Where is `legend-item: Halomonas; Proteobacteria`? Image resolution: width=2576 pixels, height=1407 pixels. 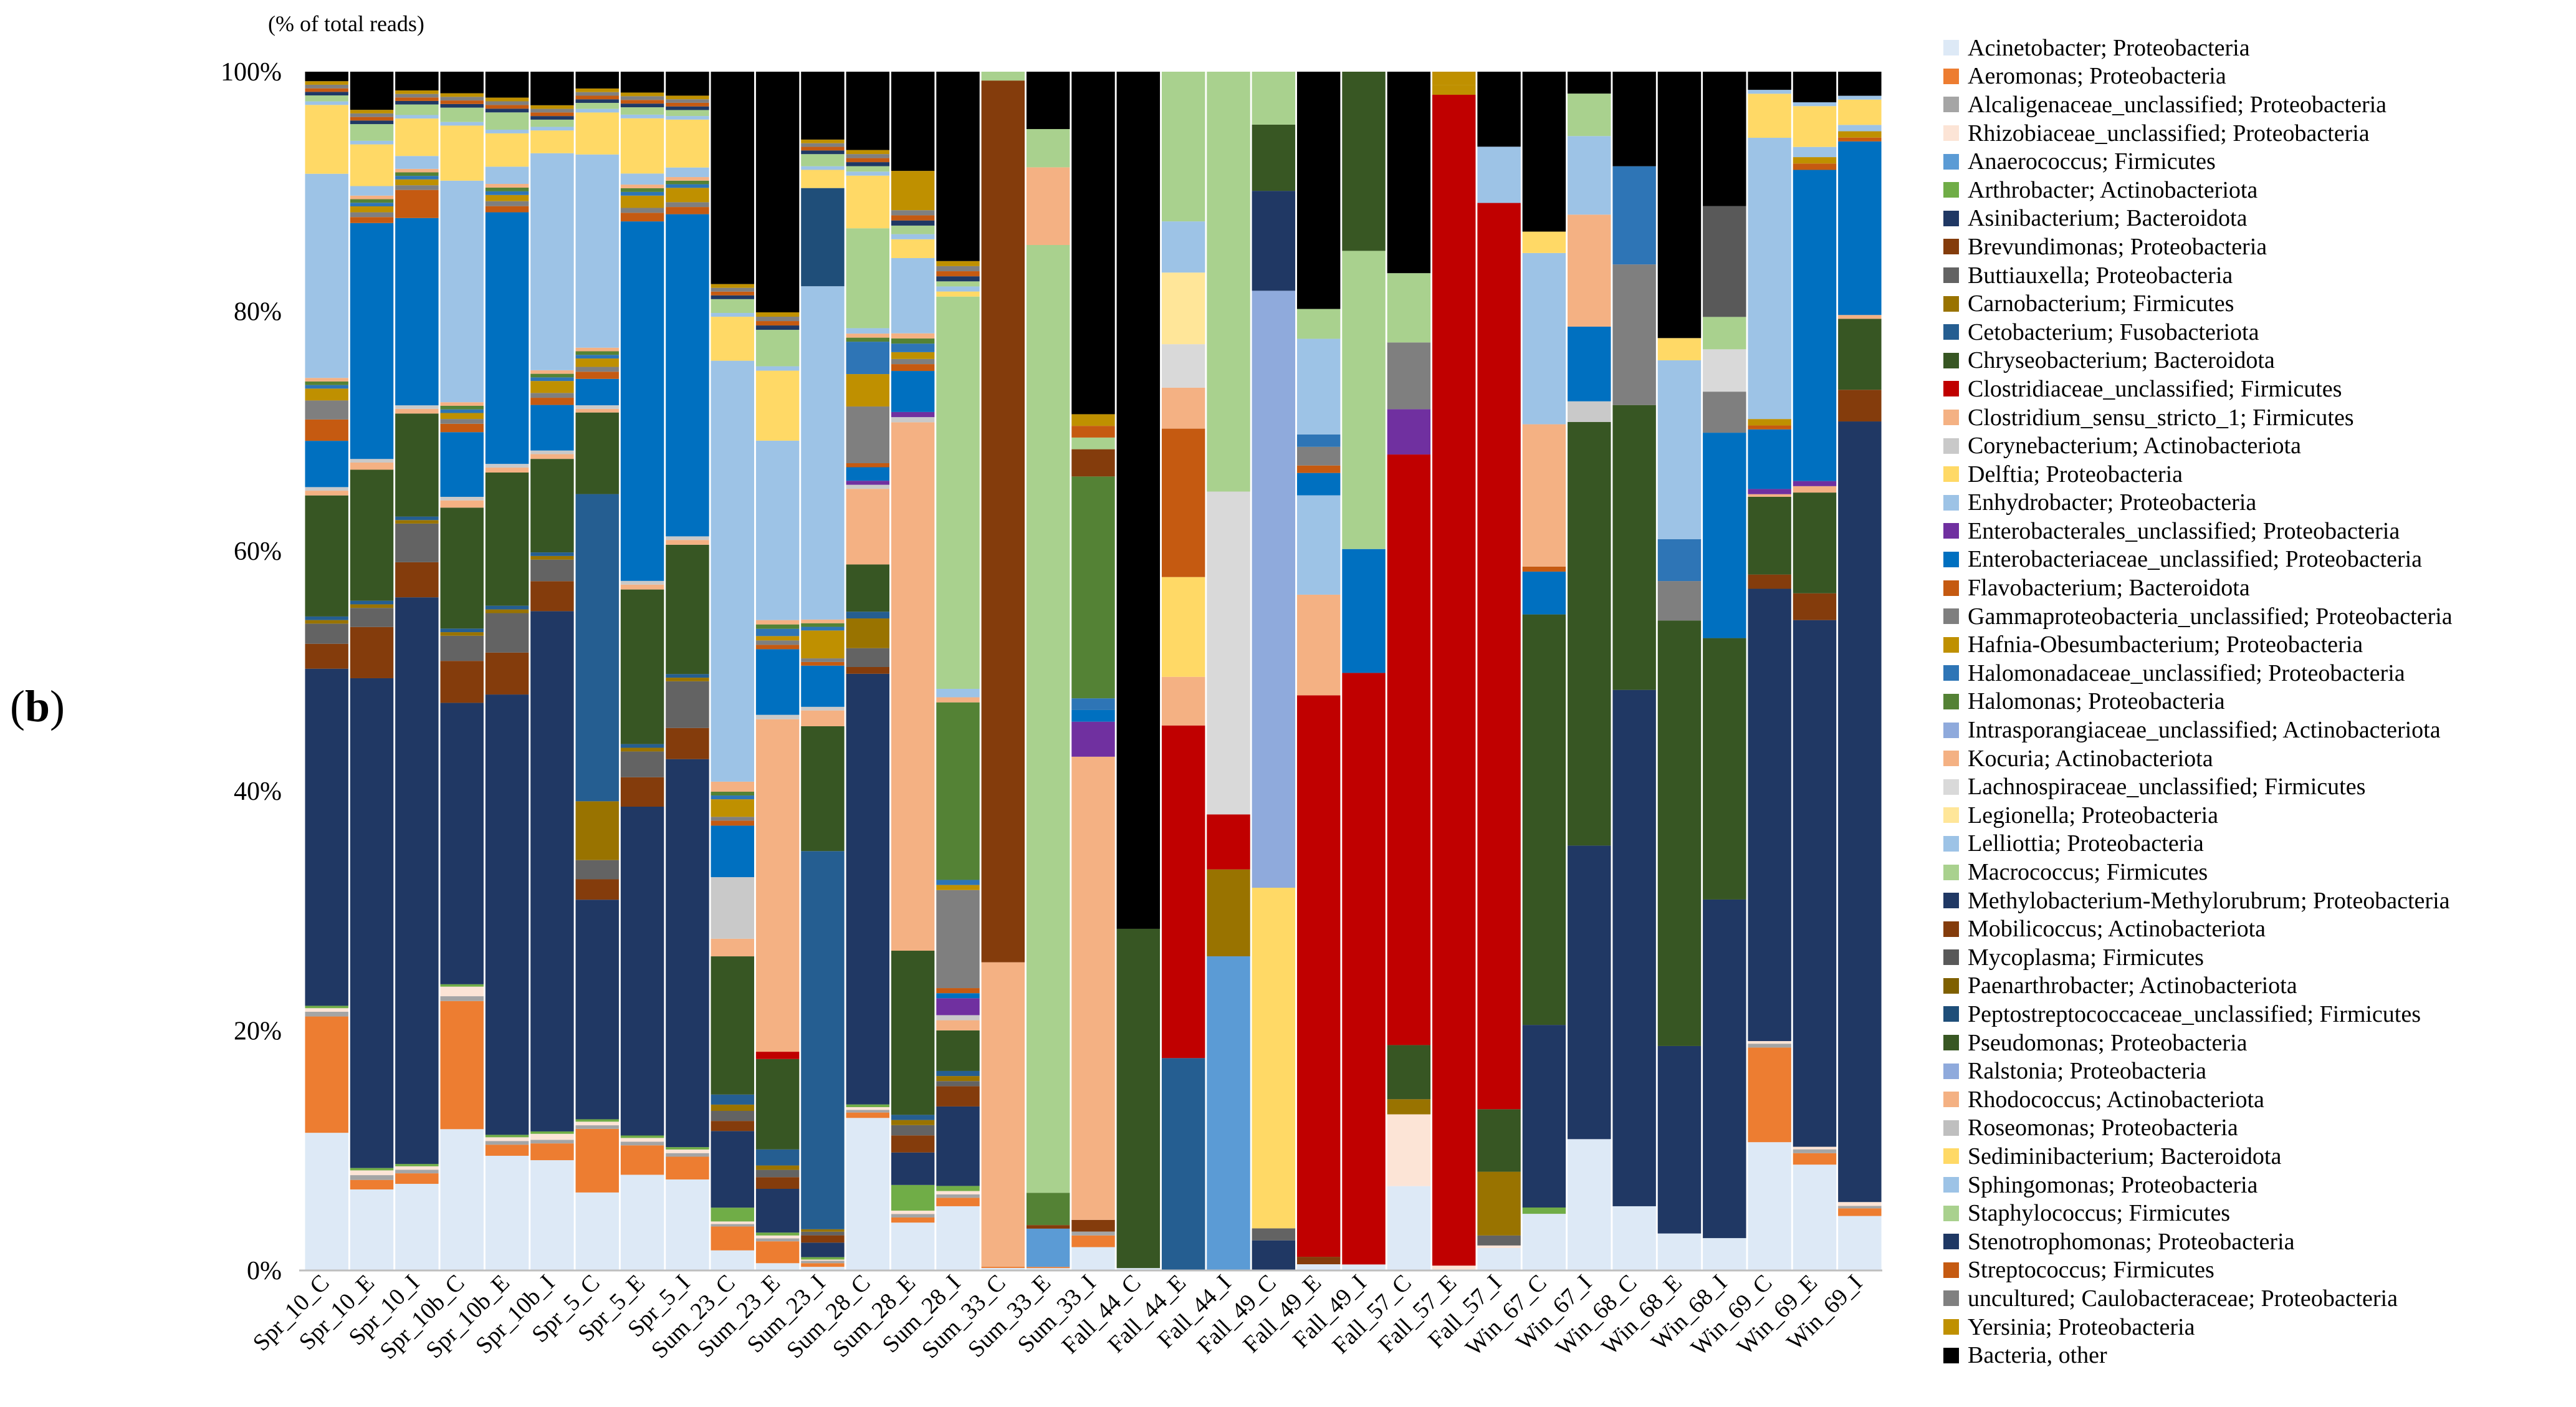 legend-item: Halomonas; Proteobacteria is located at coordinates (2258, 702).